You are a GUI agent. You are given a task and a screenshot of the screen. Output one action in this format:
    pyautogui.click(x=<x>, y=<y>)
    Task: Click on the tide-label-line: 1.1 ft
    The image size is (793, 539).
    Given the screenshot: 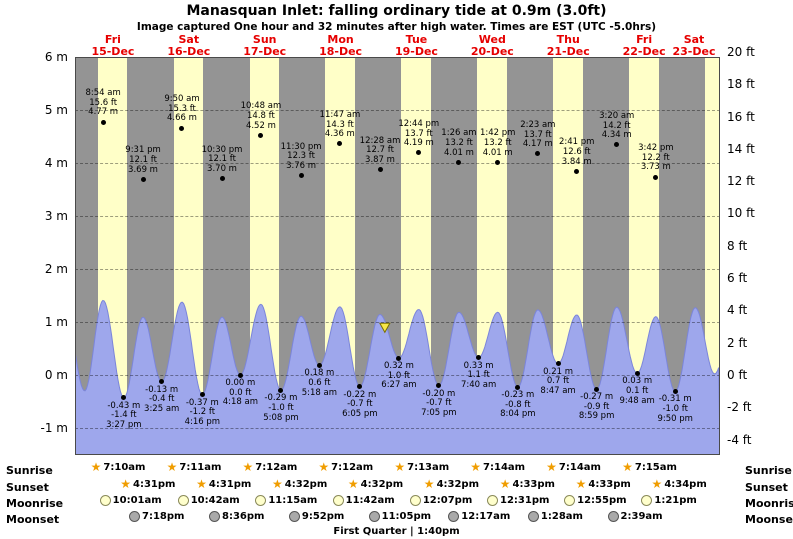 What is the action you would take?
    pyautogui.click(x=478, y=375)
    